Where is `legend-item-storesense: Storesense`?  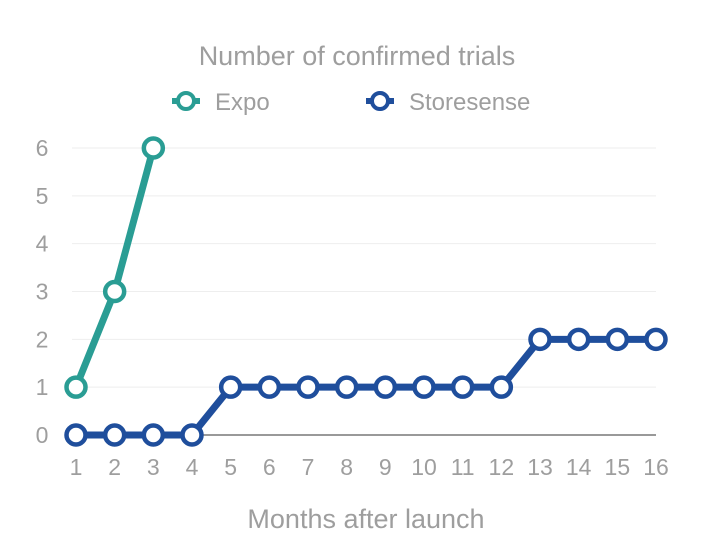
legend-item-storesense: Storesense is located at coordinates (448, 102).